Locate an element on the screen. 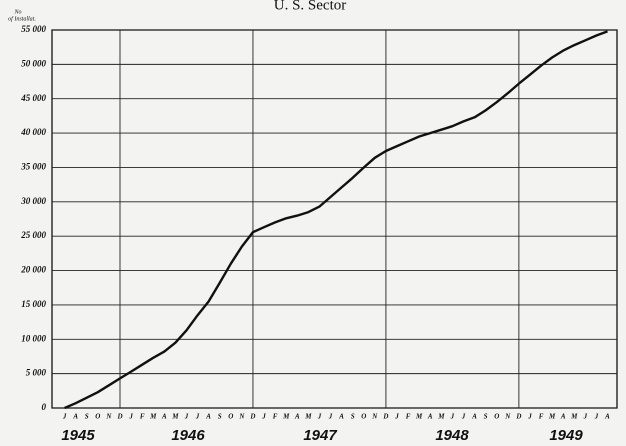  y-tick-label: 0 is located at coordinates (44, 407).